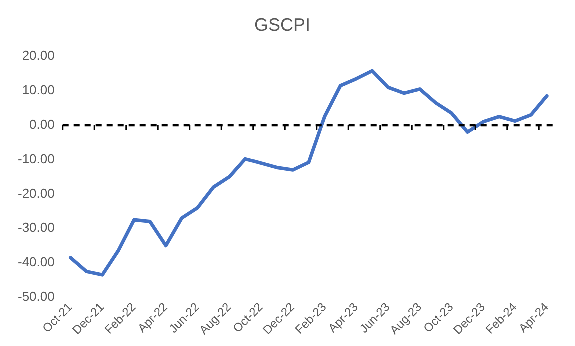 The width and height of the screenshot is (575, 346). What do you see at coordinates (38, 90) in the screenshot?
I see `y-tick-label: 10.00` at bounding box center [38, 90].